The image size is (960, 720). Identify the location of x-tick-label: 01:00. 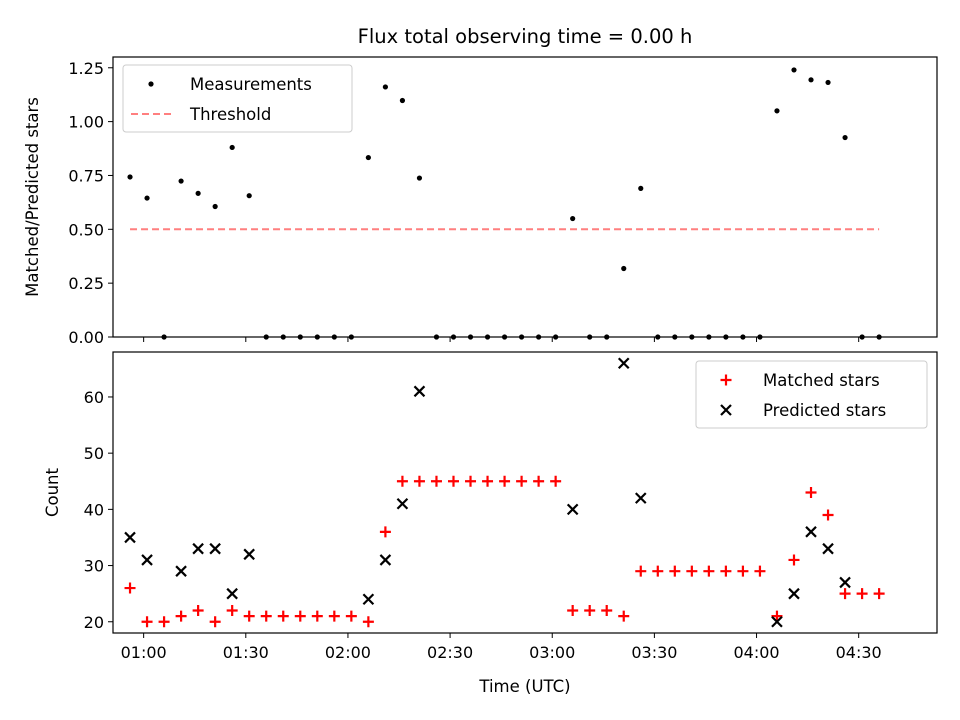
(144, 652).